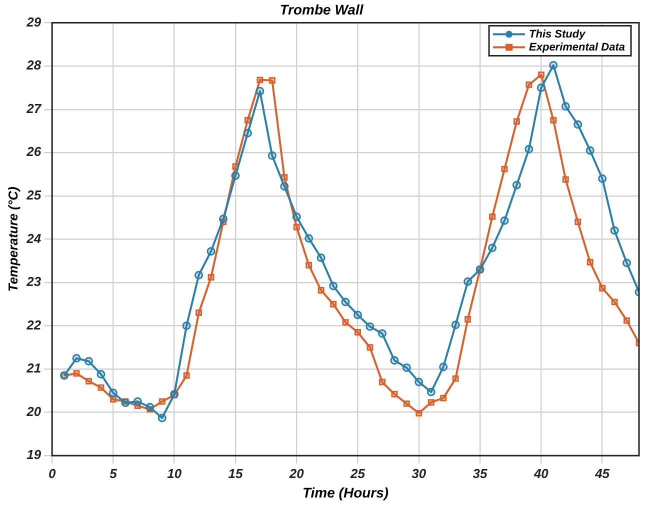 The height and width of the screenshot is (506, 645). I want to click on x-tick-label: 15, so click(236, 473).